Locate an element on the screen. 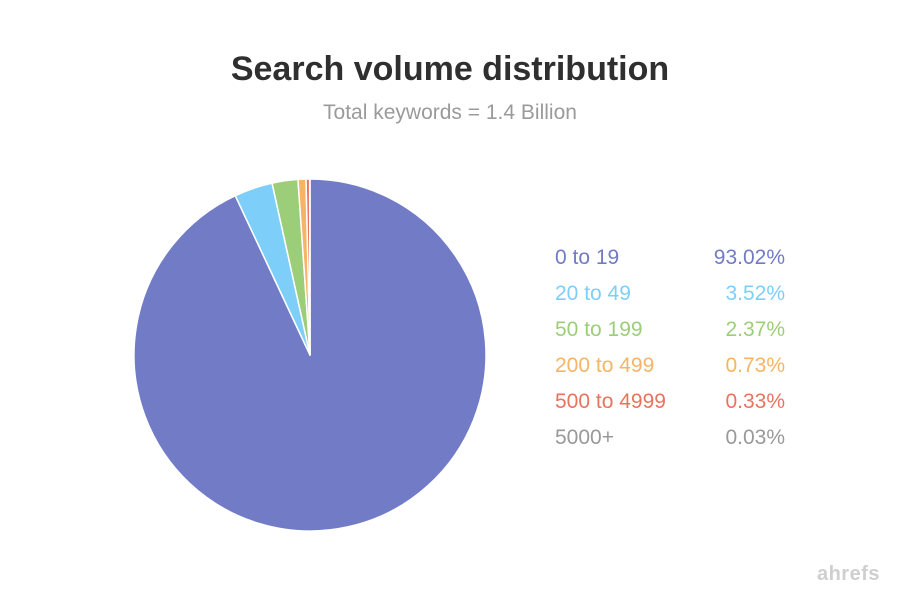 Image resolution: width=900 pixels, height=600 pixels. legend-item: 500 to 4999 0.33% is located at coordinates (670, 402).